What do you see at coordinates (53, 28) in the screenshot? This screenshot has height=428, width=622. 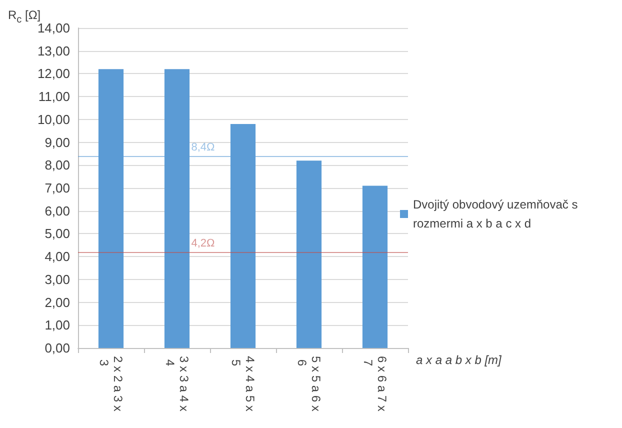 I see `y-tick-label: 14,00` at bounding box center [53, 28].